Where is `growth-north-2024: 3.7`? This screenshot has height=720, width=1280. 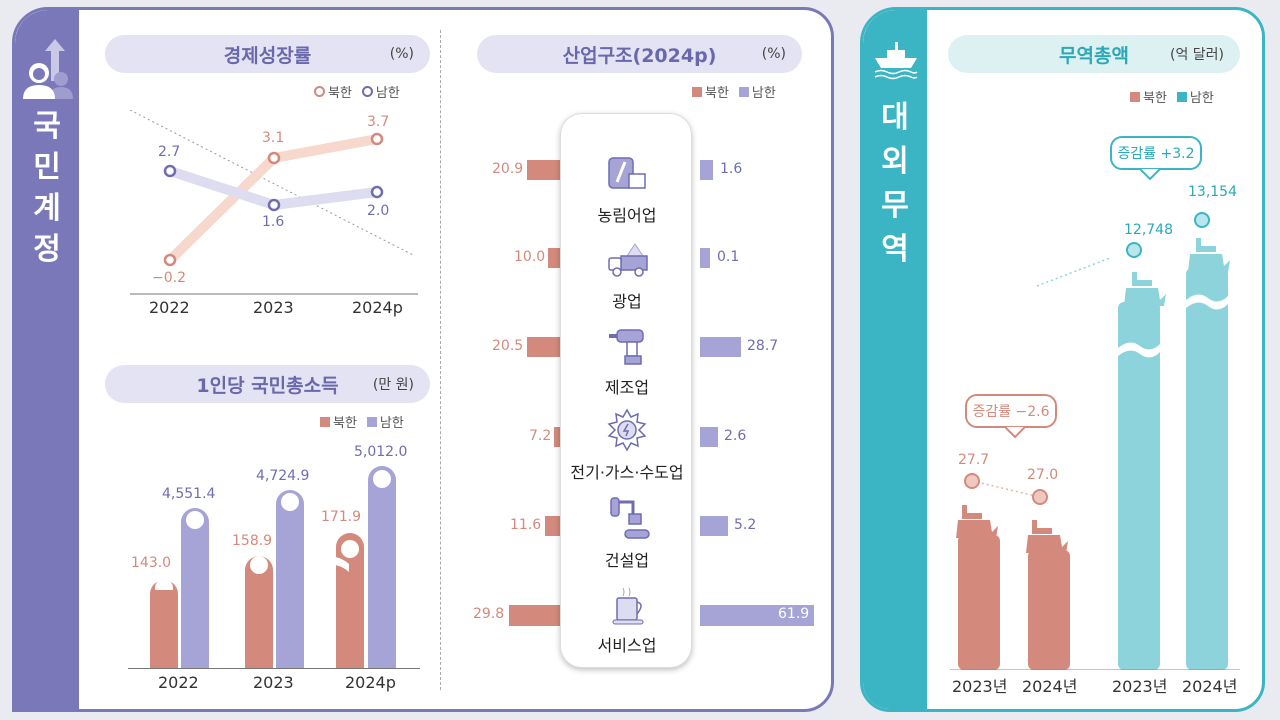 growth-north-2024: 3.7 is located at coordinates (378, 122).